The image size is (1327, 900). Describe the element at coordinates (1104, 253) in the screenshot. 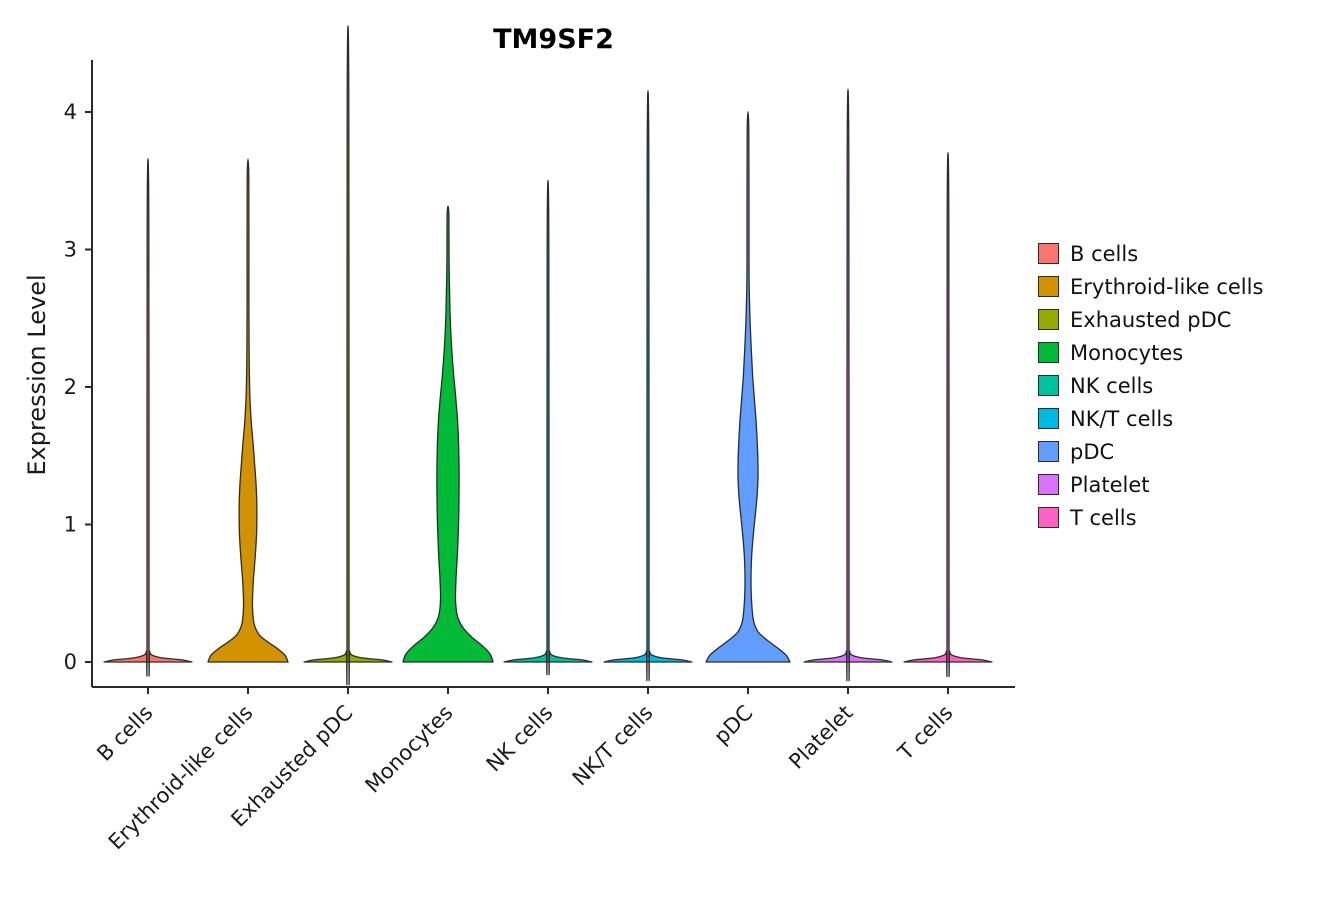

I see `legend-label-b-cells: B cells` at that location.